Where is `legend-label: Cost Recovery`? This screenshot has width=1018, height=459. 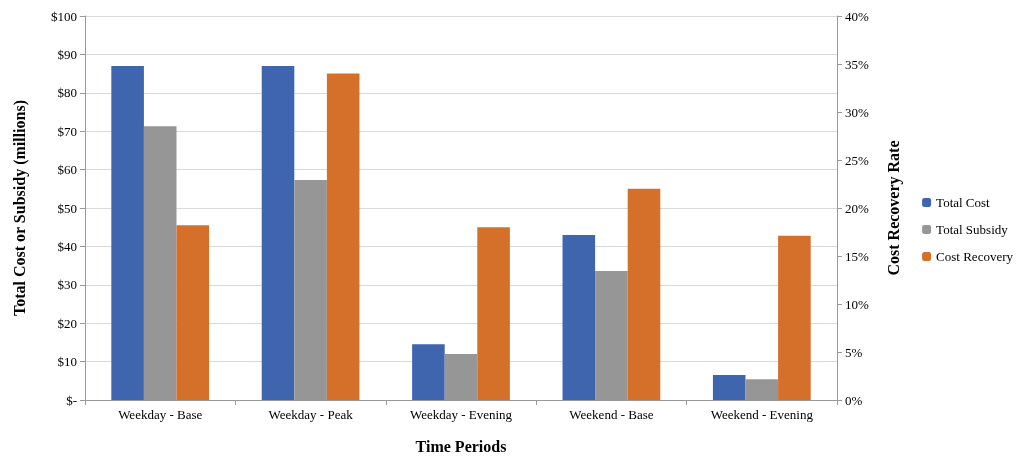 legend-label: Cost Recovery is located at coordinates (975, 256).